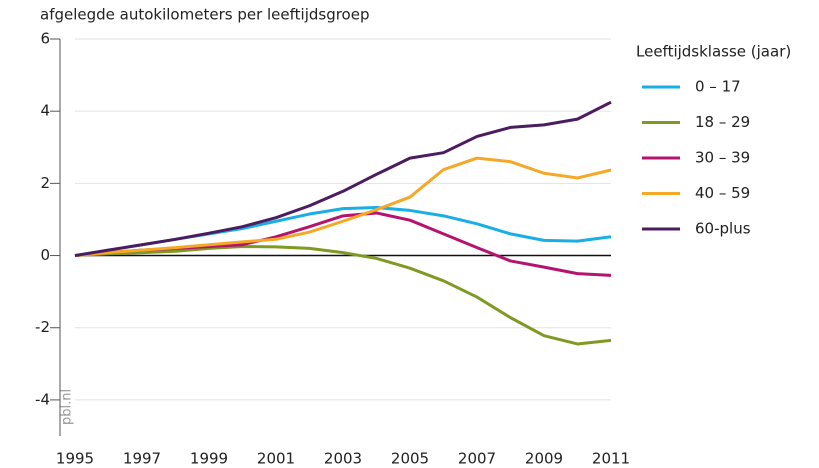 This screenshot has width=819, height=468. Describe the element at coordinates (611, 459) in the screenshot. I see `x-tick-label: 2011` at that location.